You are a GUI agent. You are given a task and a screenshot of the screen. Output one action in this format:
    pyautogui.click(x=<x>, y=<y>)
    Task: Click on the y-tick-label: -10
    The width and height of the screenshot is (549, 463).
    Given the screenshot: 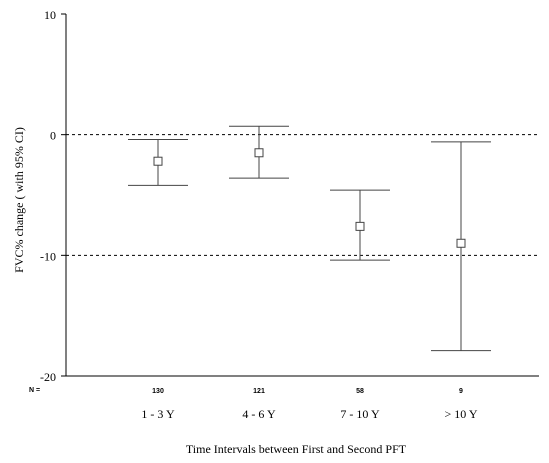 What is the action you would take?
    pyautogui.click(x=48, y=256)
    